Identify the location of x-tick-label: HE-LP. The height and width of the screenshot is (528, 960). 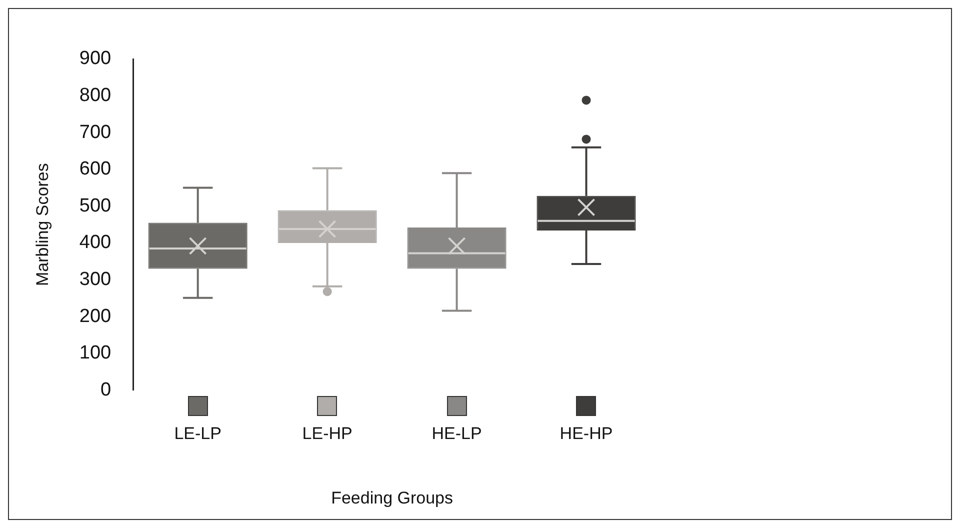
(457, 434).